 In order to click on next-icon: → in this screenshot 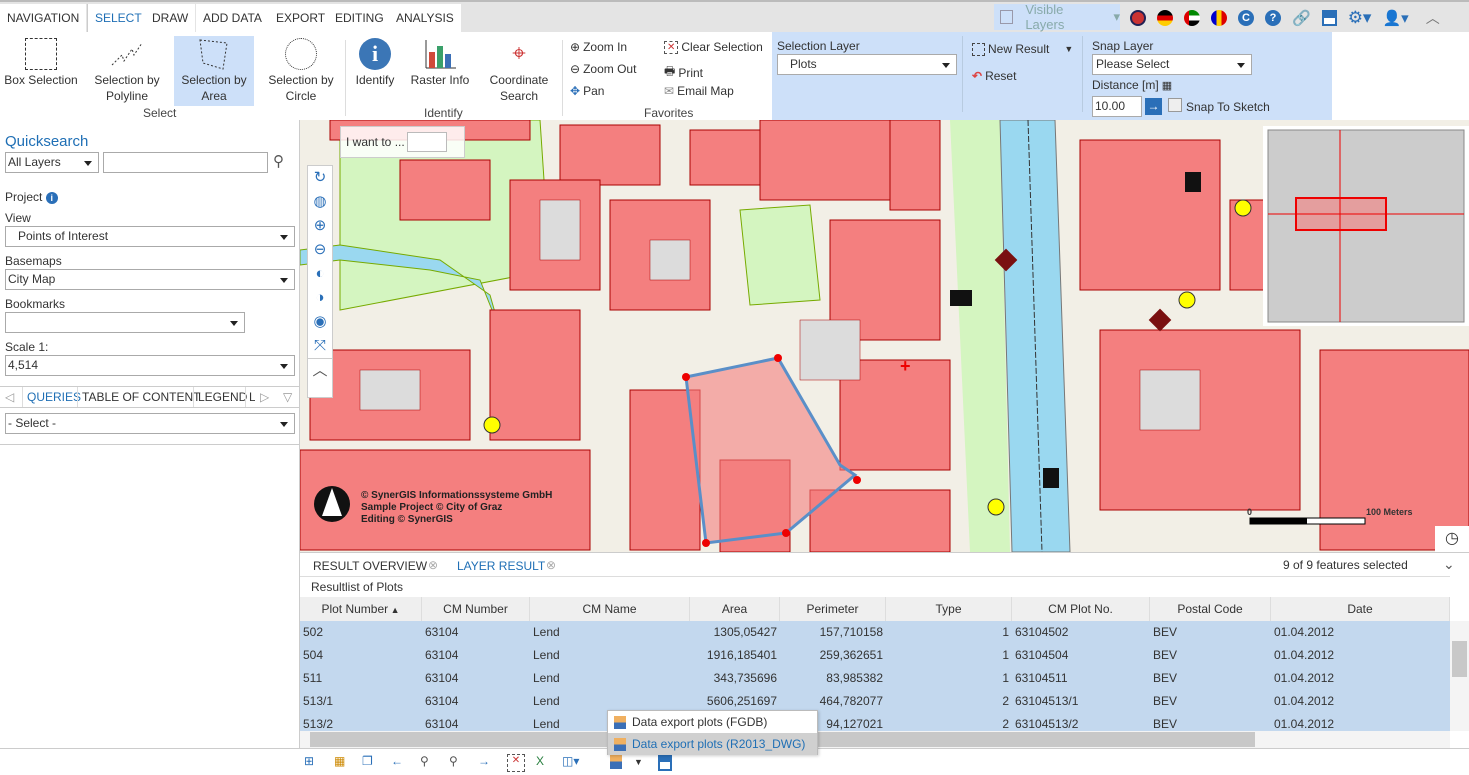, I will do `click(484, 761)`.